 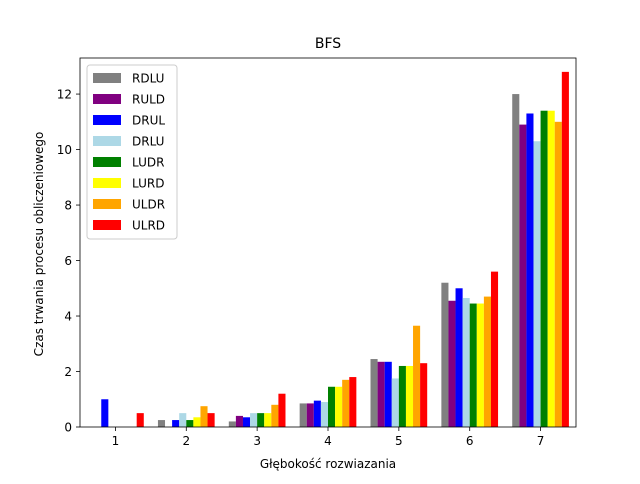 I want to click on legend-swatch-lurd, so click(x=107, y=183).